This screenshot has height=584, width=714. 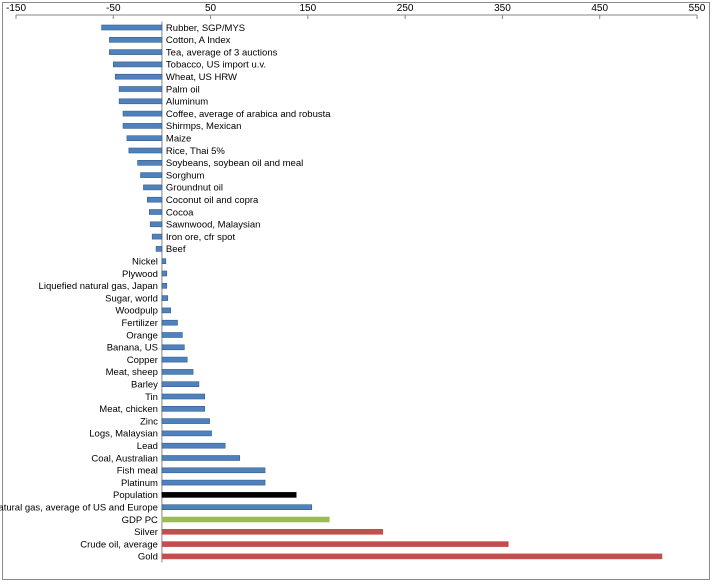 I want to click on category-label: Wheat, US HRW, so click(x=201, y=77).